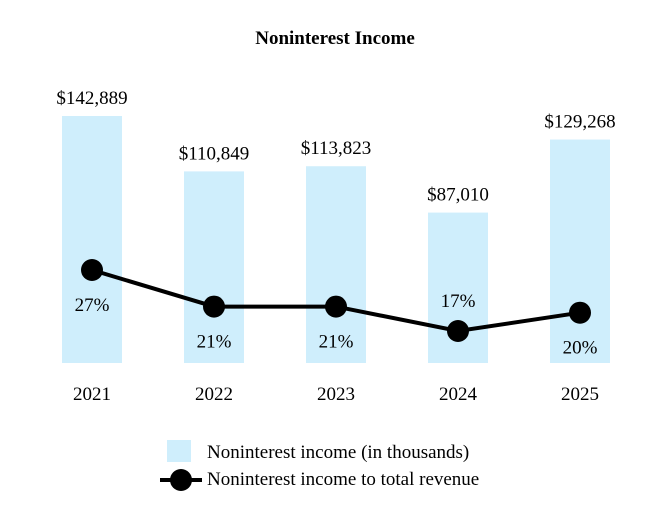 Image resolution: width=672 pixels, height=528 pixels. I want to click on line-point-2025, so click(580, 312).